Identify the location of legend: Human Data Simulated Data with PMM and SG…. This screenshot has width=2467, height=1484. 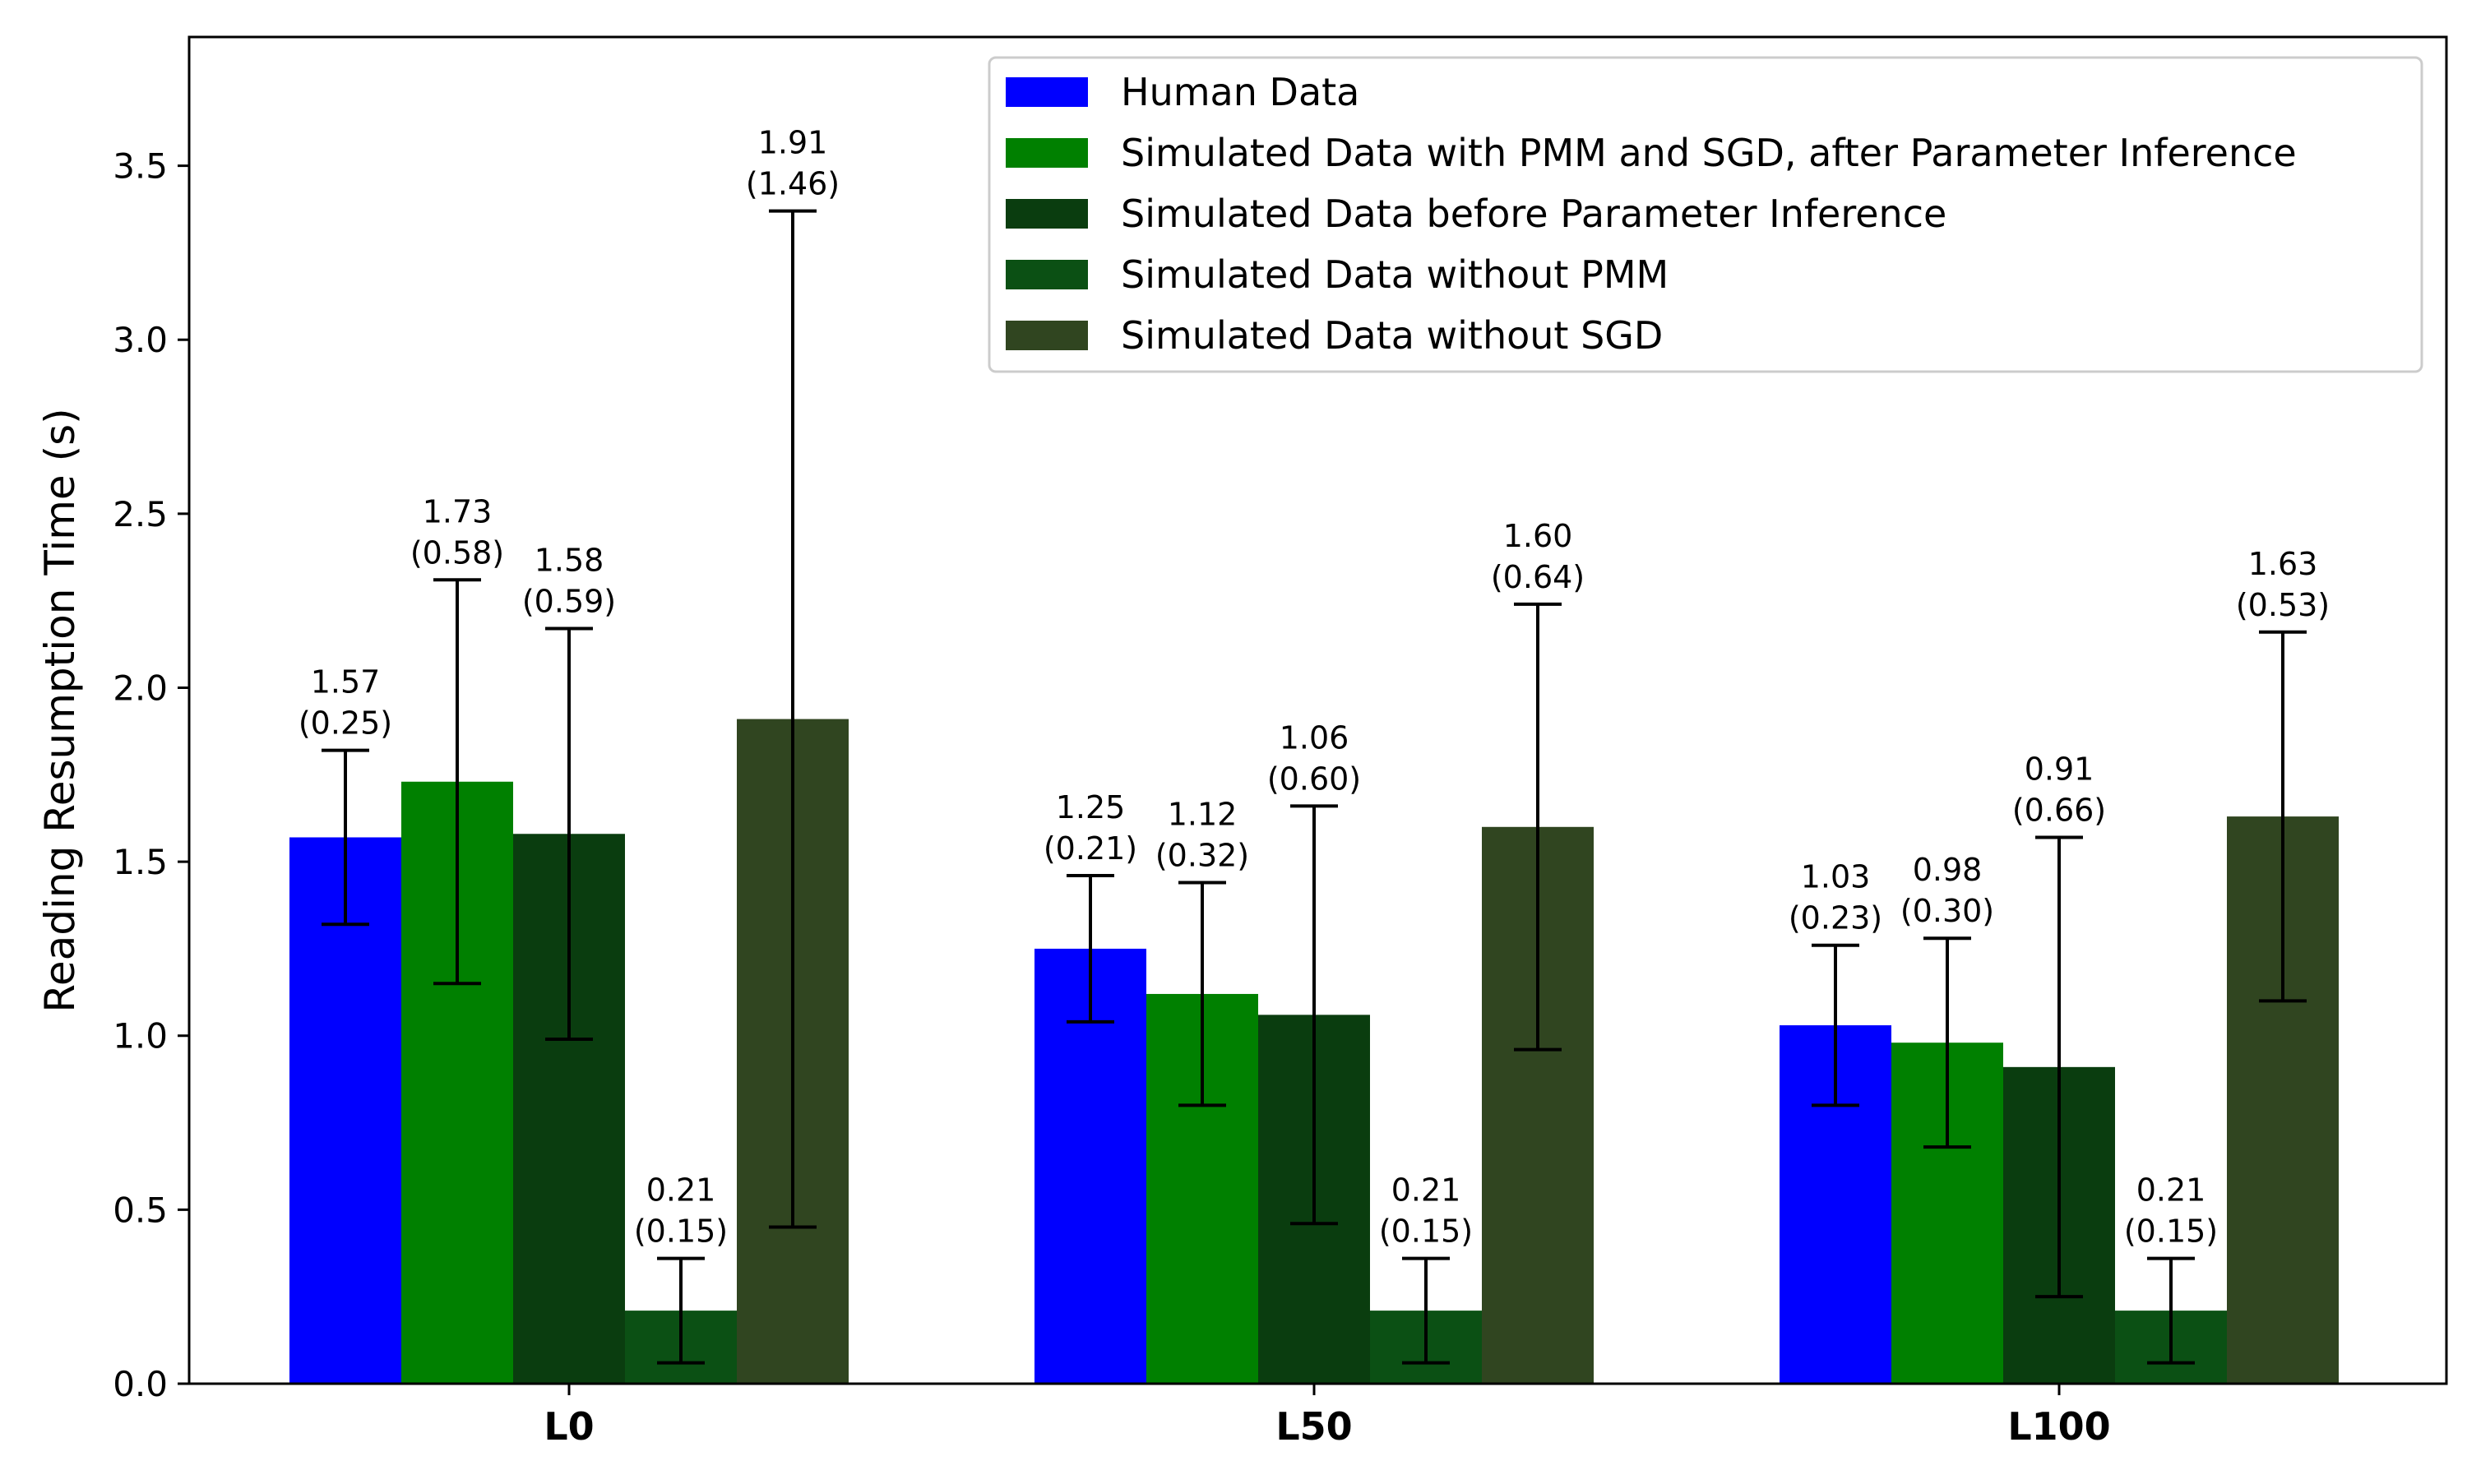
(1705, 214).